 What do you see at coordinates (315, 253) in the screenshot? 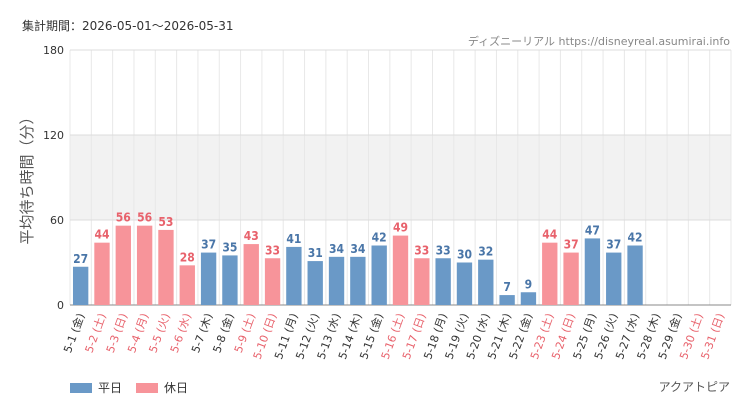
I see `bar-value-label: 31` at bounding box center [315, 253].